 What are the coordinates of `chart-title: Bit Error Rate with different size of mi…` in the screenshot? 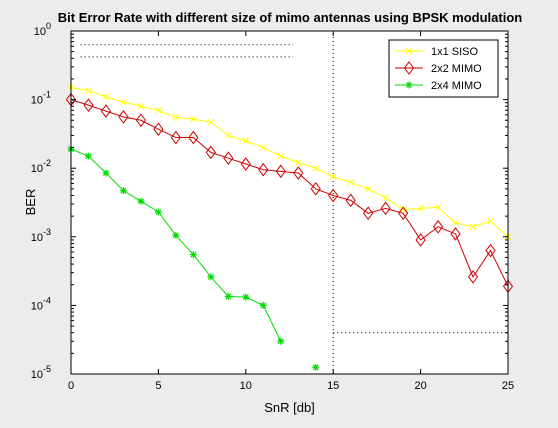 It's located at (290, 17).